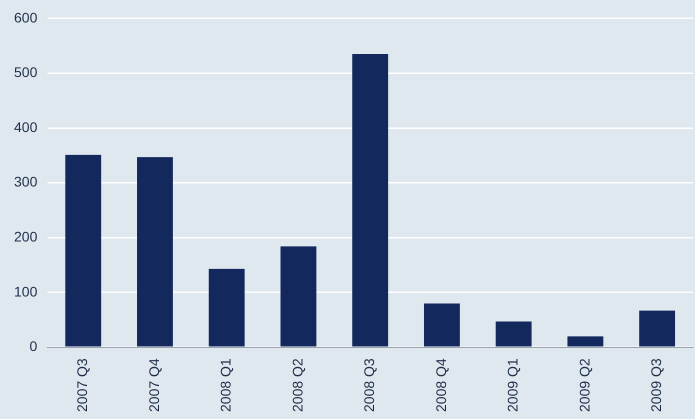 The width and height of the screenshot is (695, 419). Describe the element at coordinates (26, 126) in the screenshot. I see `y-tick-label: 400` at that location.